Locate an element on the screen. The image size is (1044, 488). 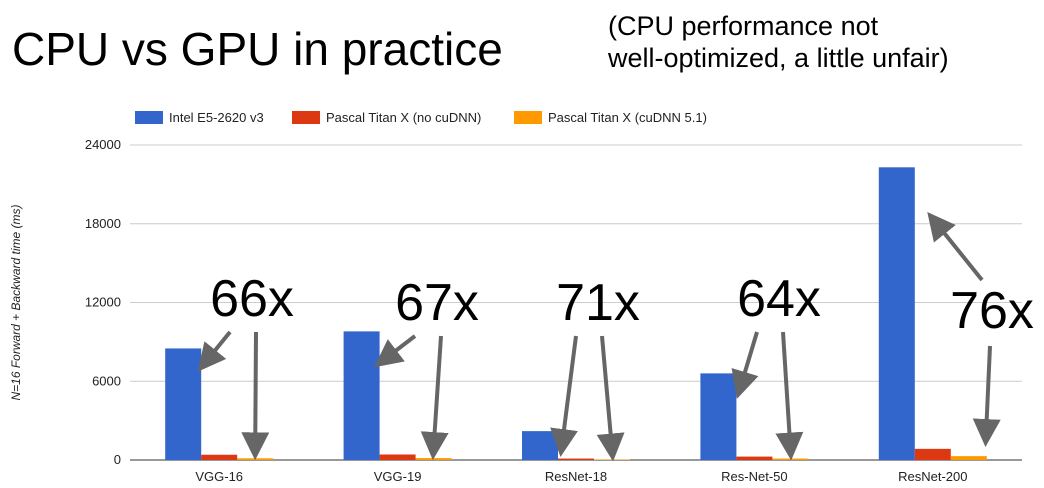
x-tick-label: VGG-16 is located at coordinates (219, 476).